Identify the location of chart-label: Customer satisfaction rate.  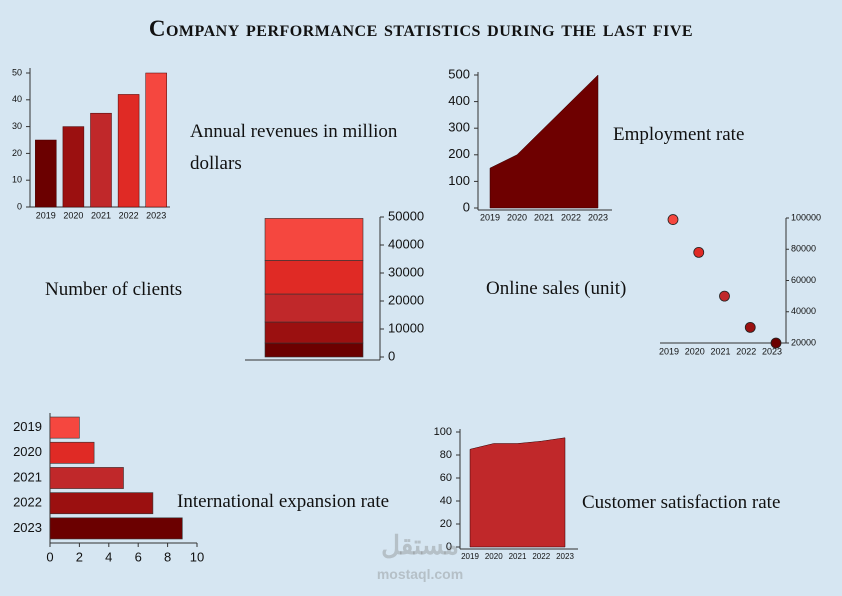
(681, 502).